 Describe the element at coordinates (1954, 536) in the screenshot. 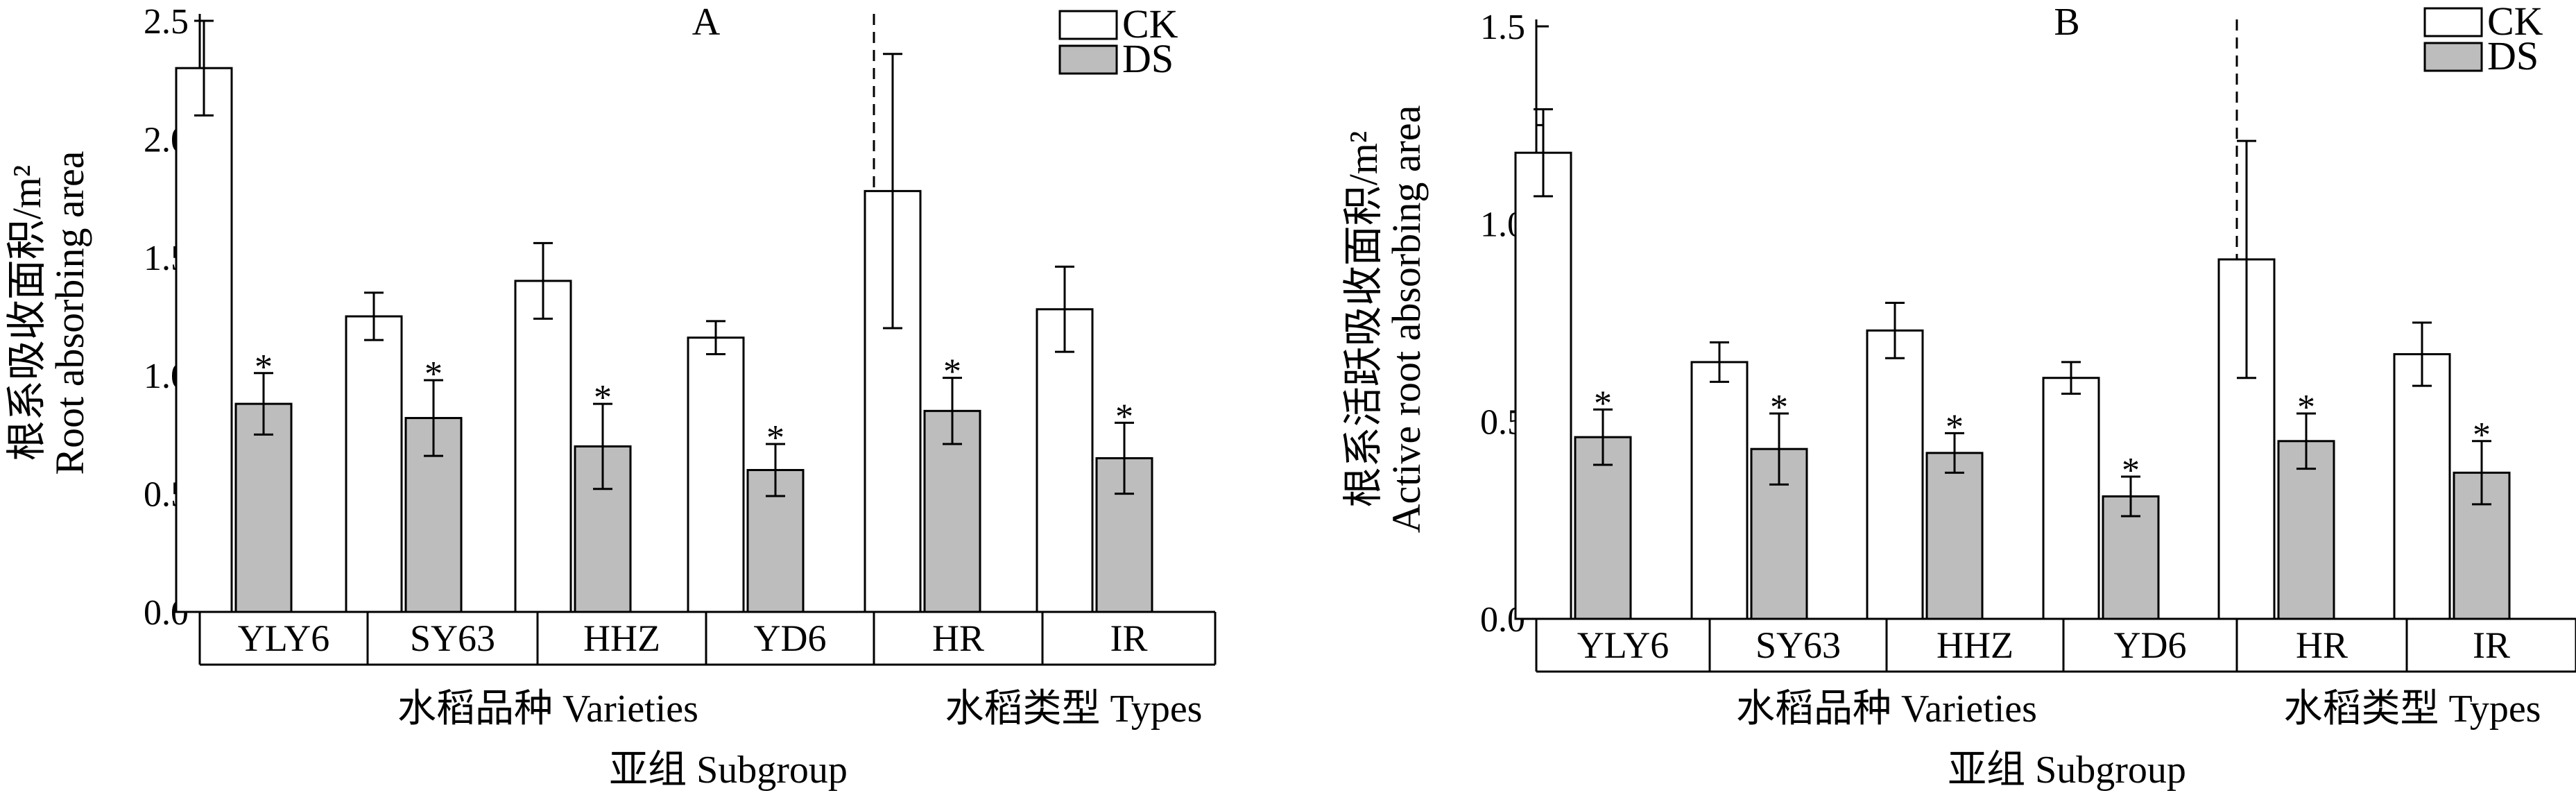

I see `bar-ds-hhz` at that location.